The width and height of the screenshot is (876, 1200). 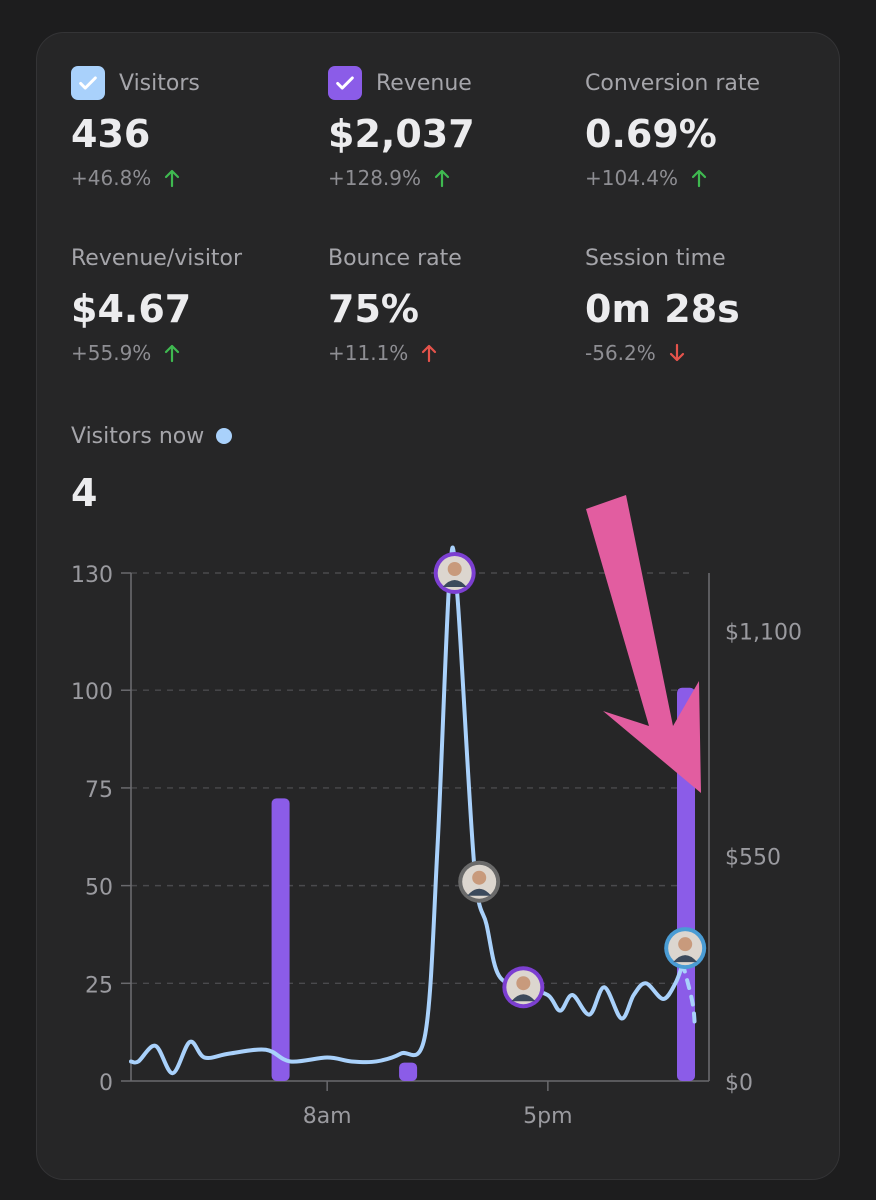 I want to click on y2-tick-label: $1,100, so click(x=763, y=632).